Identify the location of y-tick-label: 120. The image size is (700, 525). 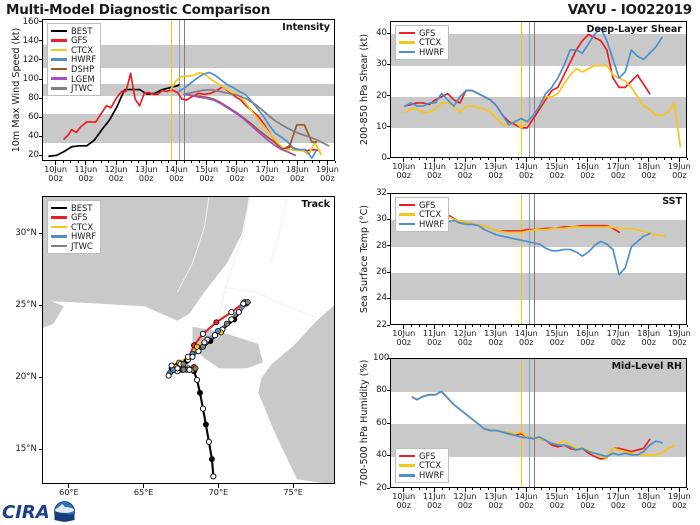
(30, 59).